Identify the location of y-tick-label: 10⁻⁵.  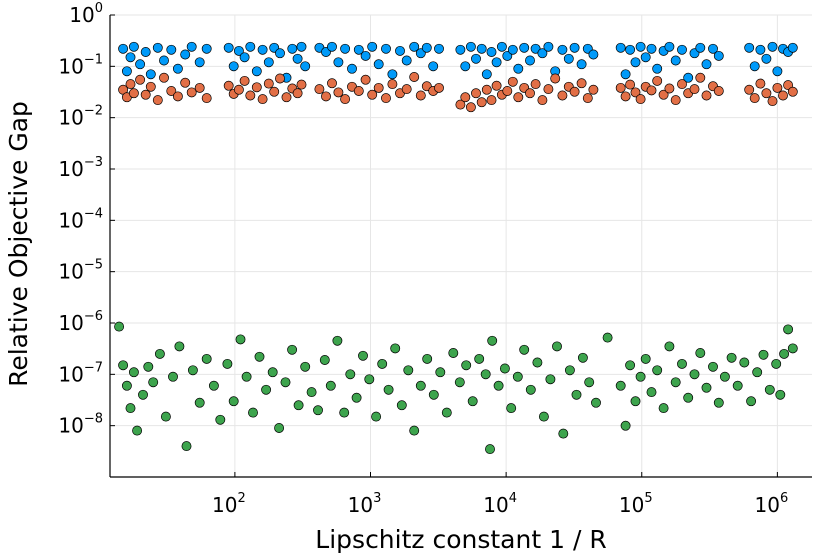
(80, 271).